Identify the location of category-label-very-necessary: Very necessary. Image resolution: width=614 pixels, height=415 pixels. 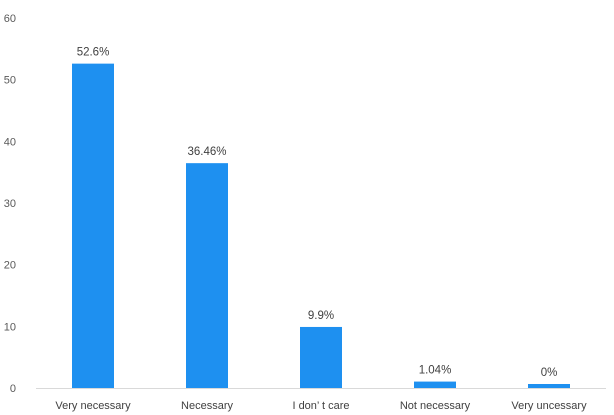
(93, 406).